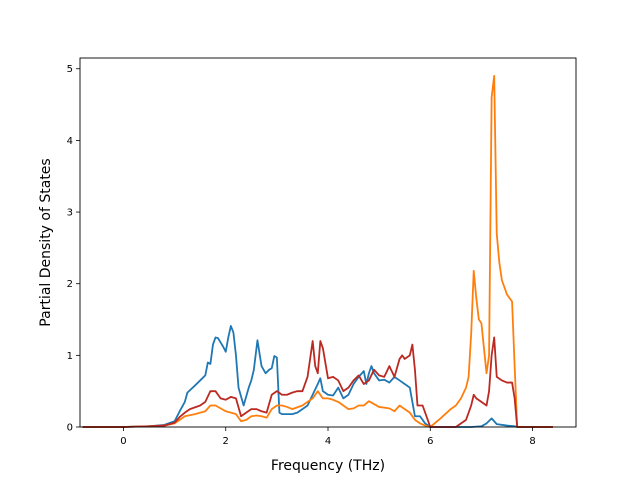  I want to click on x-tick-label: 0, so click(123, 441).